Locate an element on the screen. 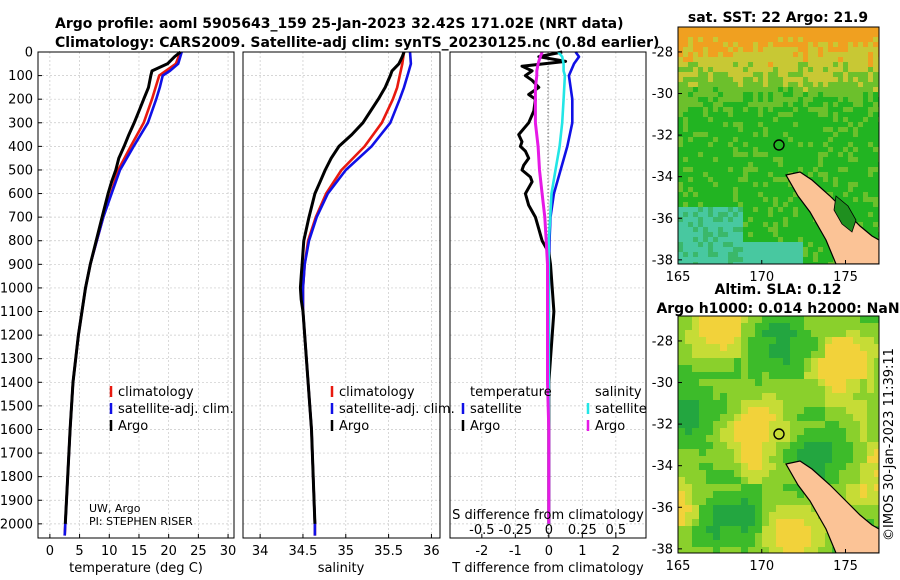 This screenshot has width=900, height=580. x-tick-label: 15 is located at coordinates (139, 551).